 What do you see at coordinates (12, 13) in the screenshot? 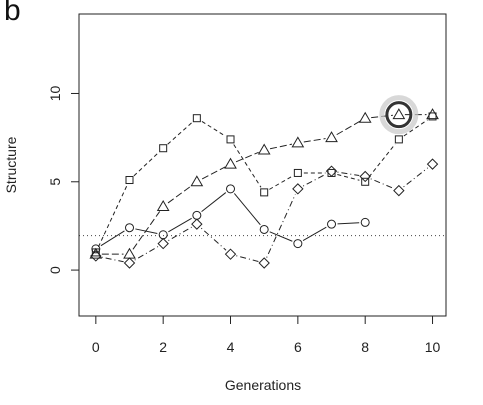
I see `panel-label: b` at bounding box center [12, 13].